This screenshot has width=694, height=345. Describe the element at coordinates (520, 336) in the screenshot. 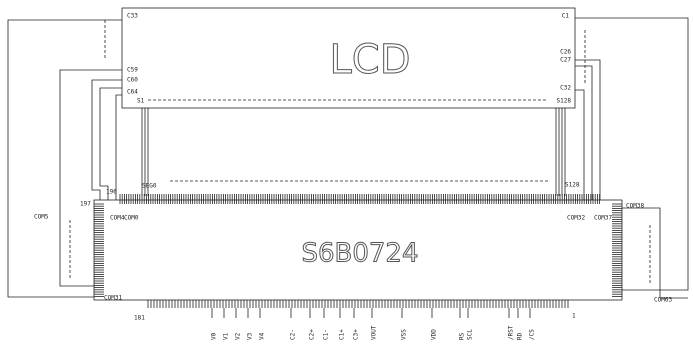

I see `label: RD` at that location.